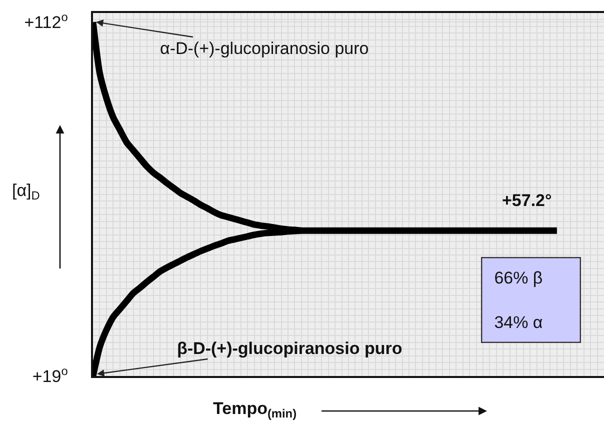 This screenshot has width=604, height=423. Describe the element at coordinates (264, 48) in the screenshot. I see `annotation: α-D-(+)-glucopiranosio puro` at that location.